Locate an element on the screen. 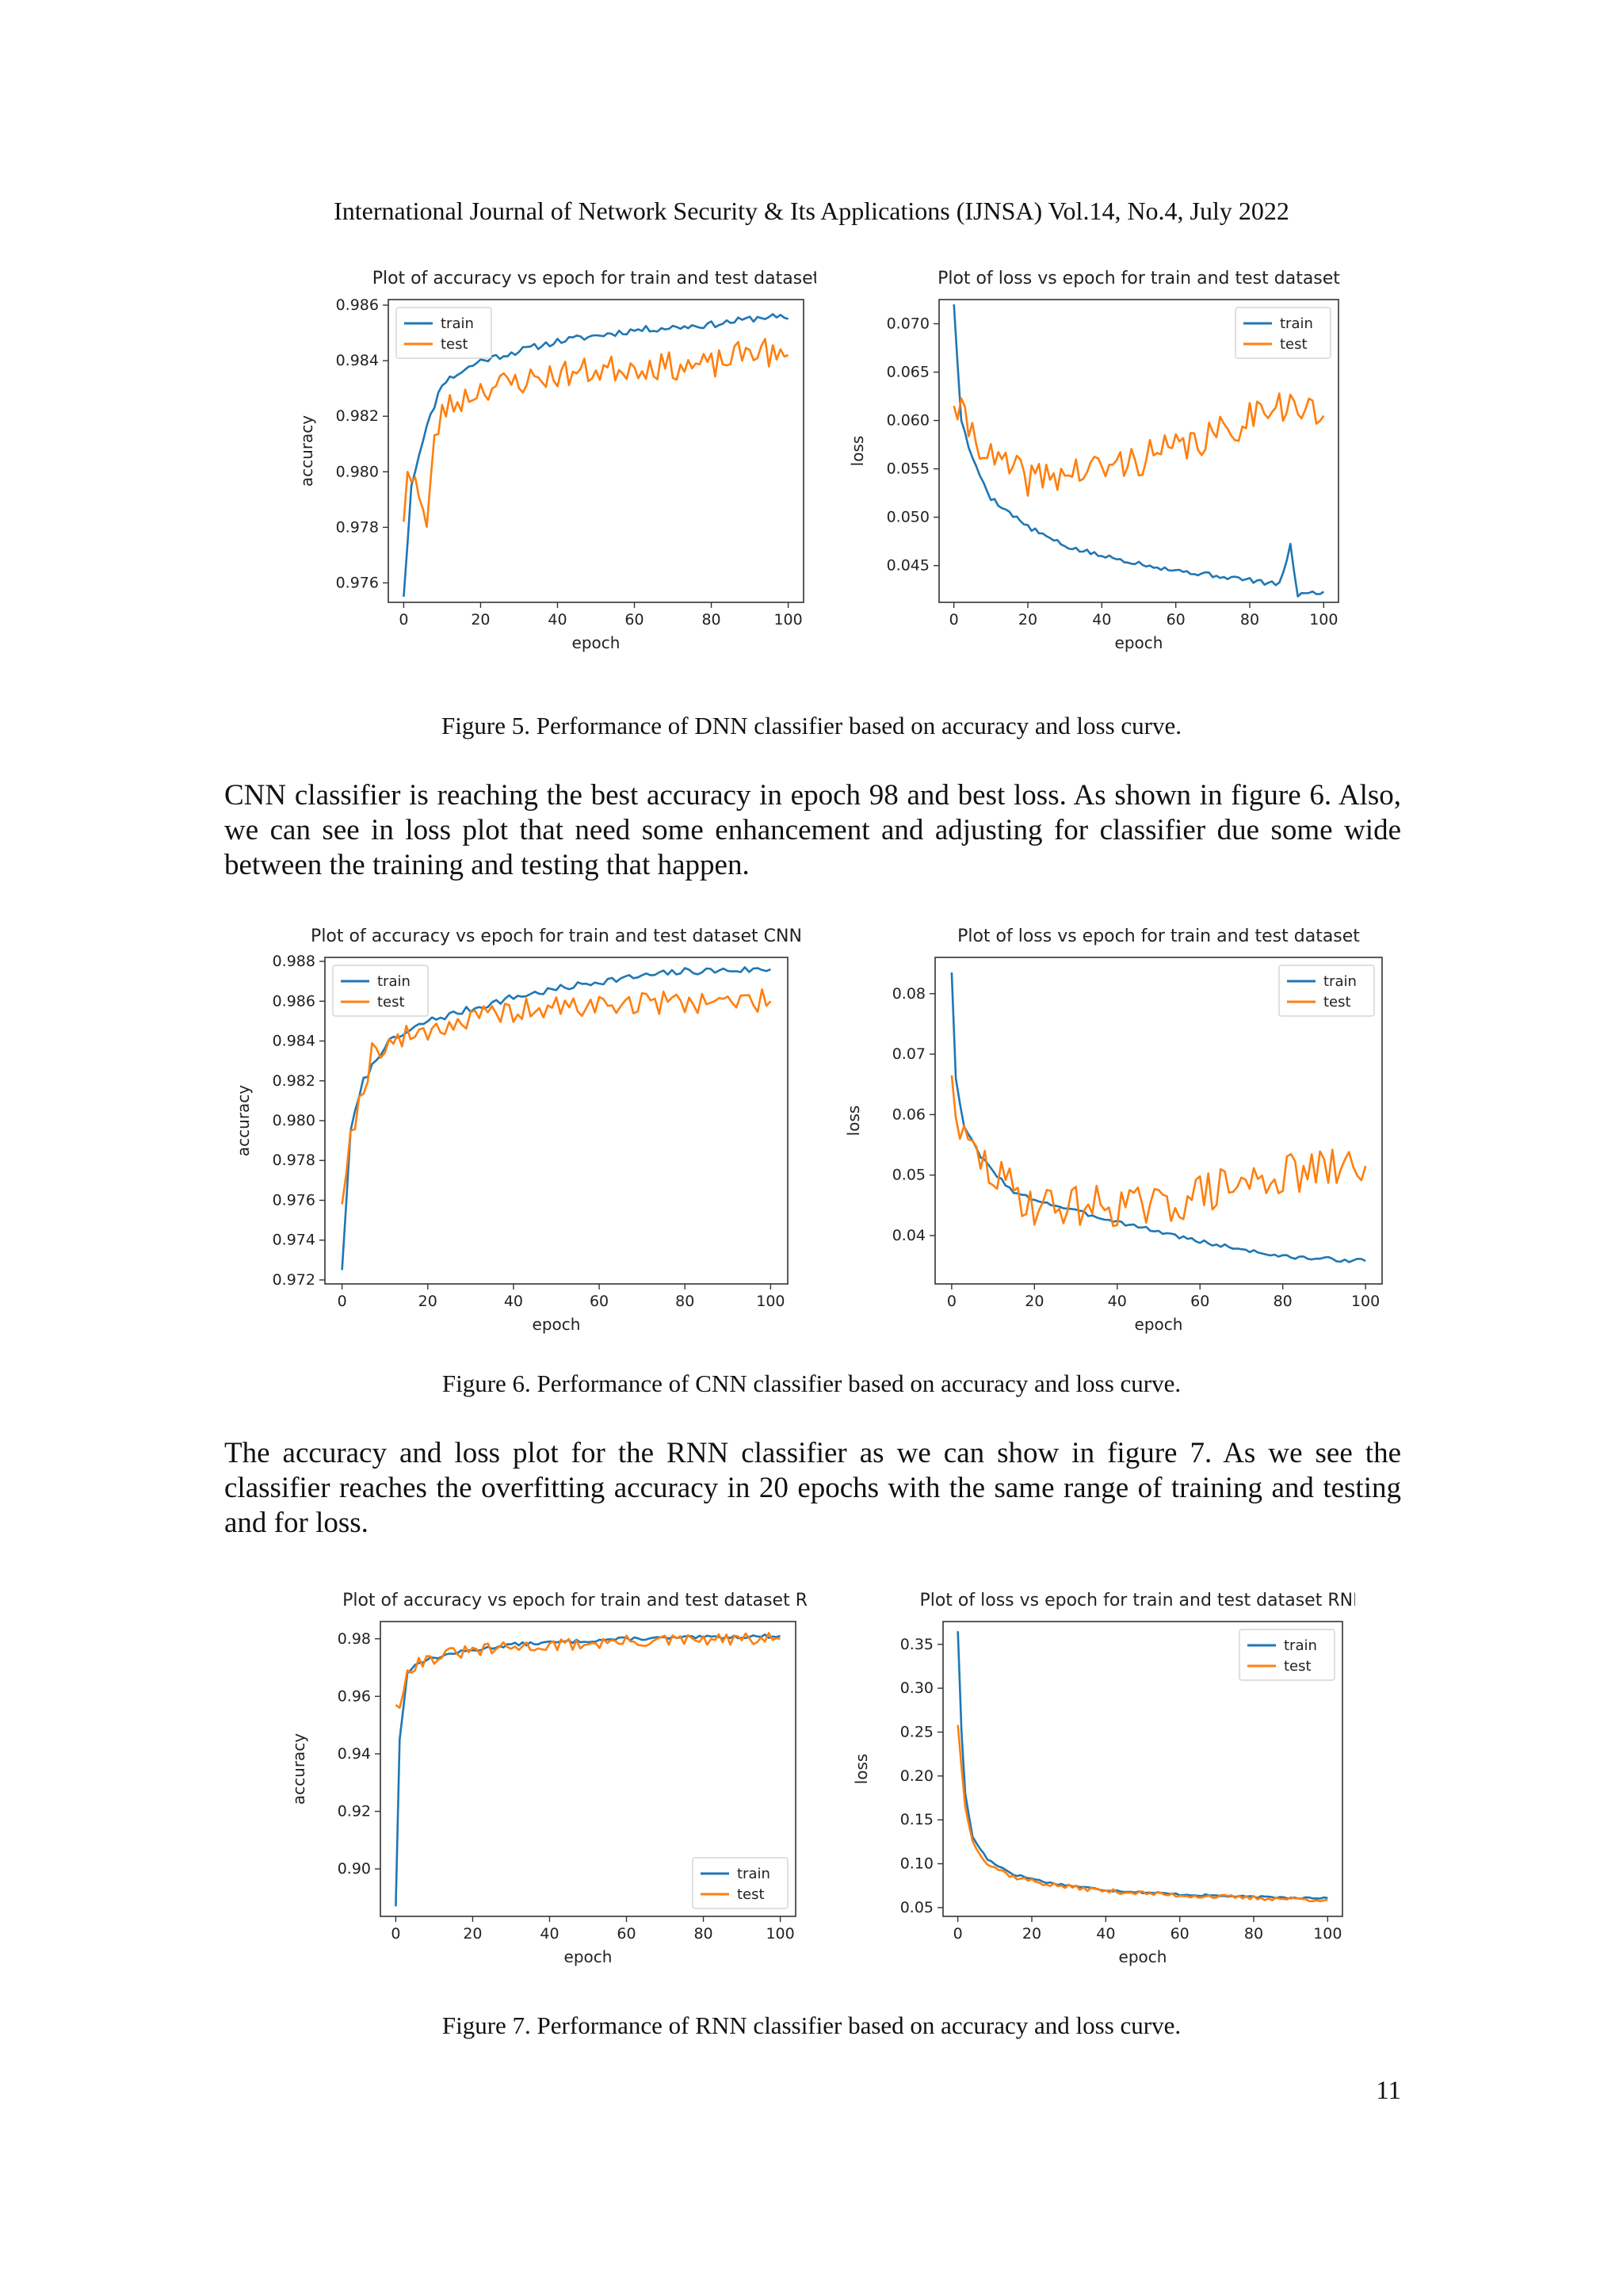 Image resolution: width=1623 pixels, height=2296 pixels. y-tick-label: 0.978 is located at coordinates (294, 1160).